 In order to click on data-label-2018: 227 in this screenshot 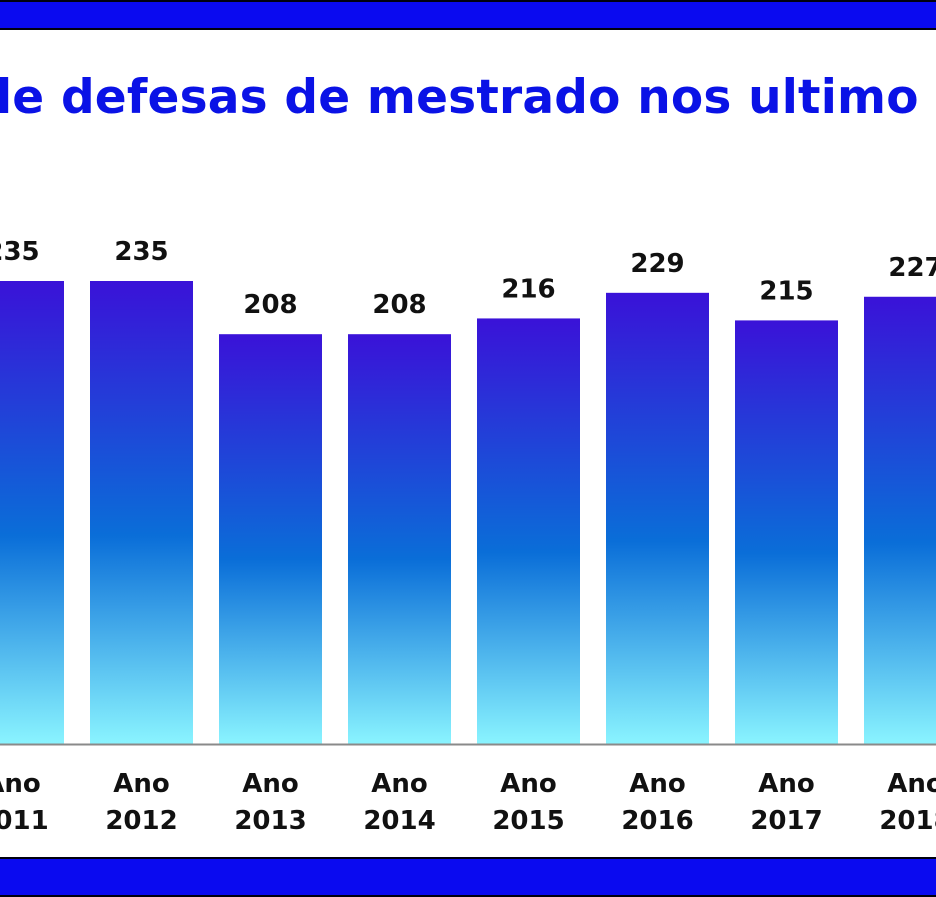, I will do `click(912, 268)`.